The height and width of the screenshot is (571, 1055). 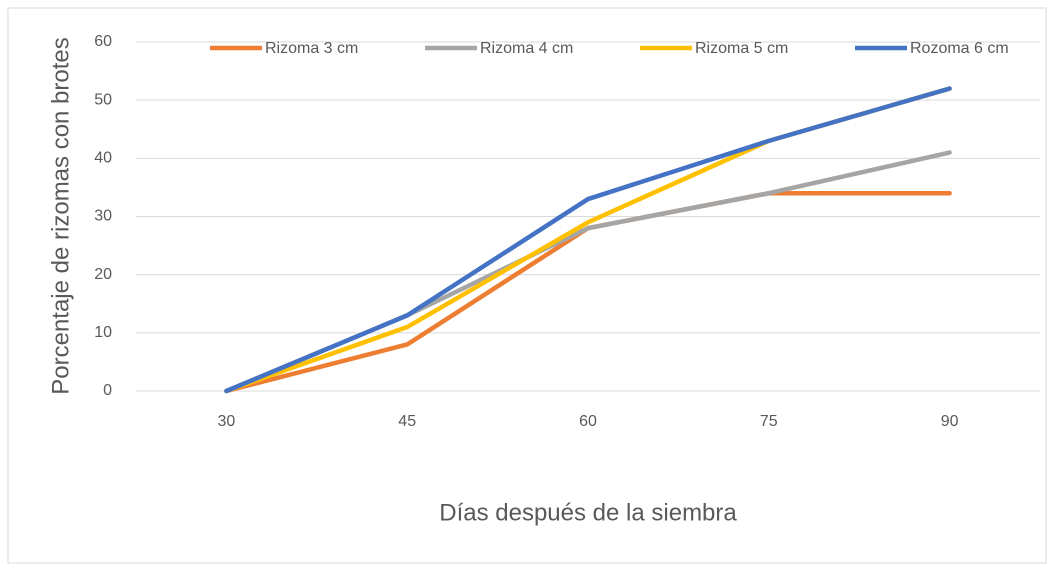 What do you see at coordinates (769, 421) in the screenshot?
I see `x-tick-label: 75` at bounding box center [769, 421].